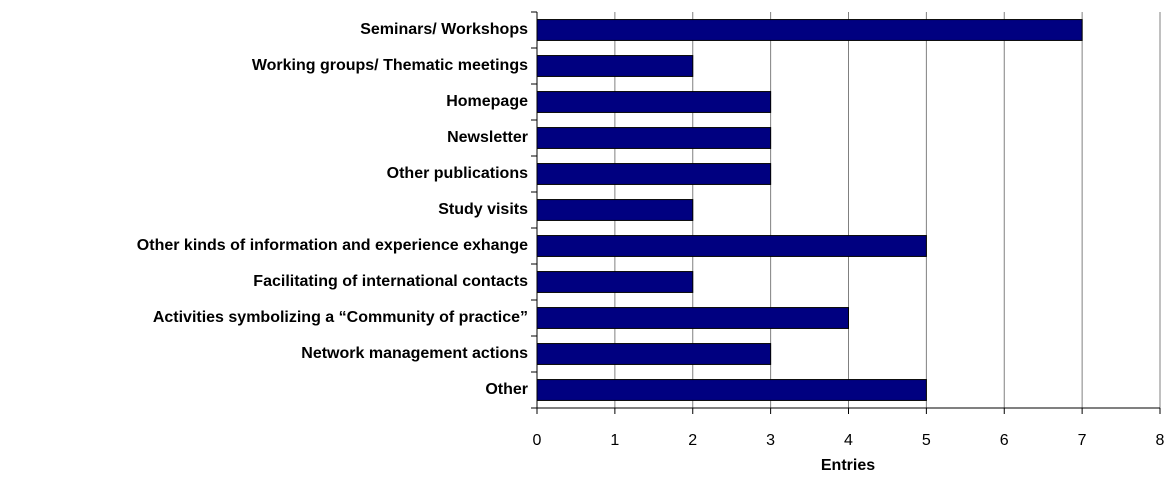 The width and height of the screenshot is (1167, 477). What do you see at coordinates (1082, 440) in the screenshot?
I see `x-tick-label: 7` at bounding box center [1082, 440].